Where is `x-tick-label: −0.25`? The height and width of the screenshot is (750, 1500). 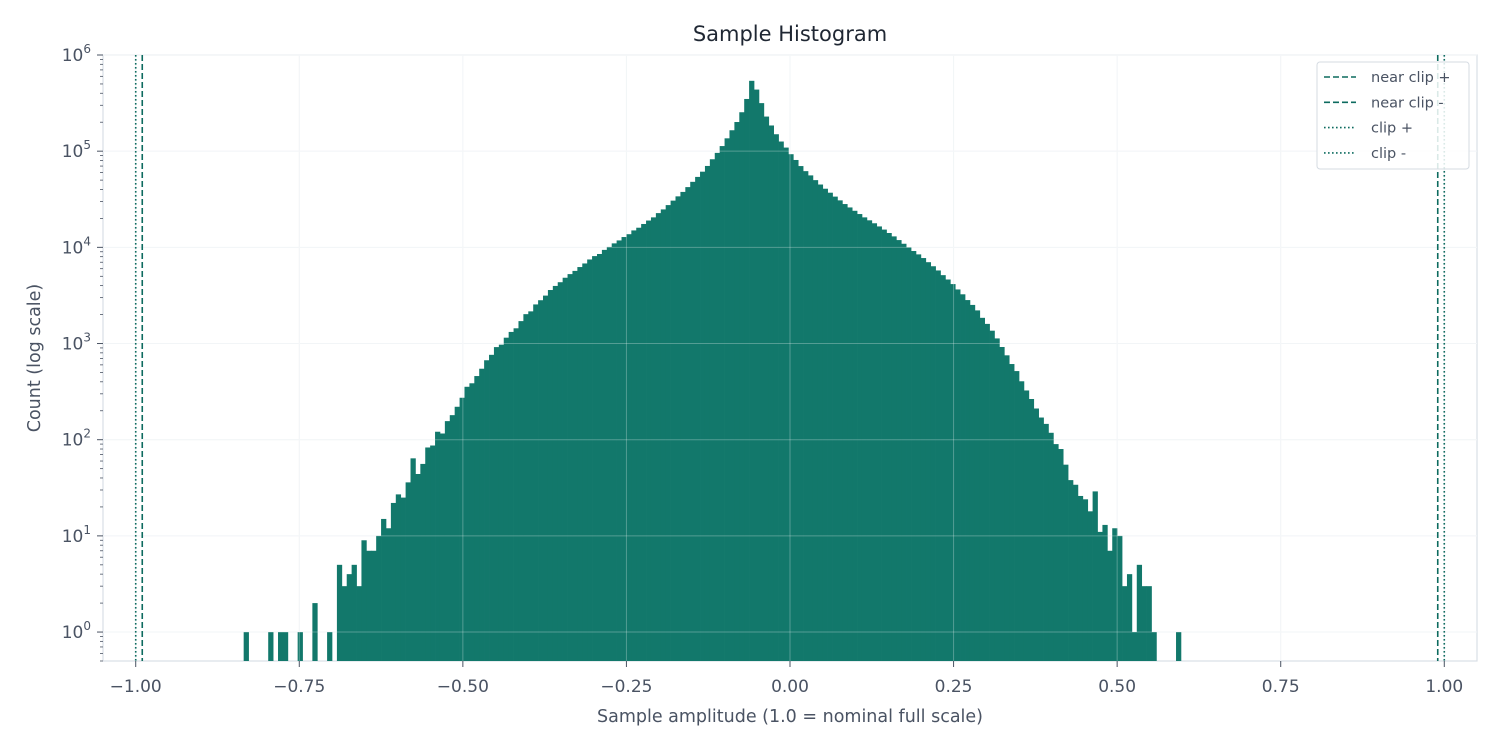 x-tick-label: −0.25 is located at coordinates (626, 687).